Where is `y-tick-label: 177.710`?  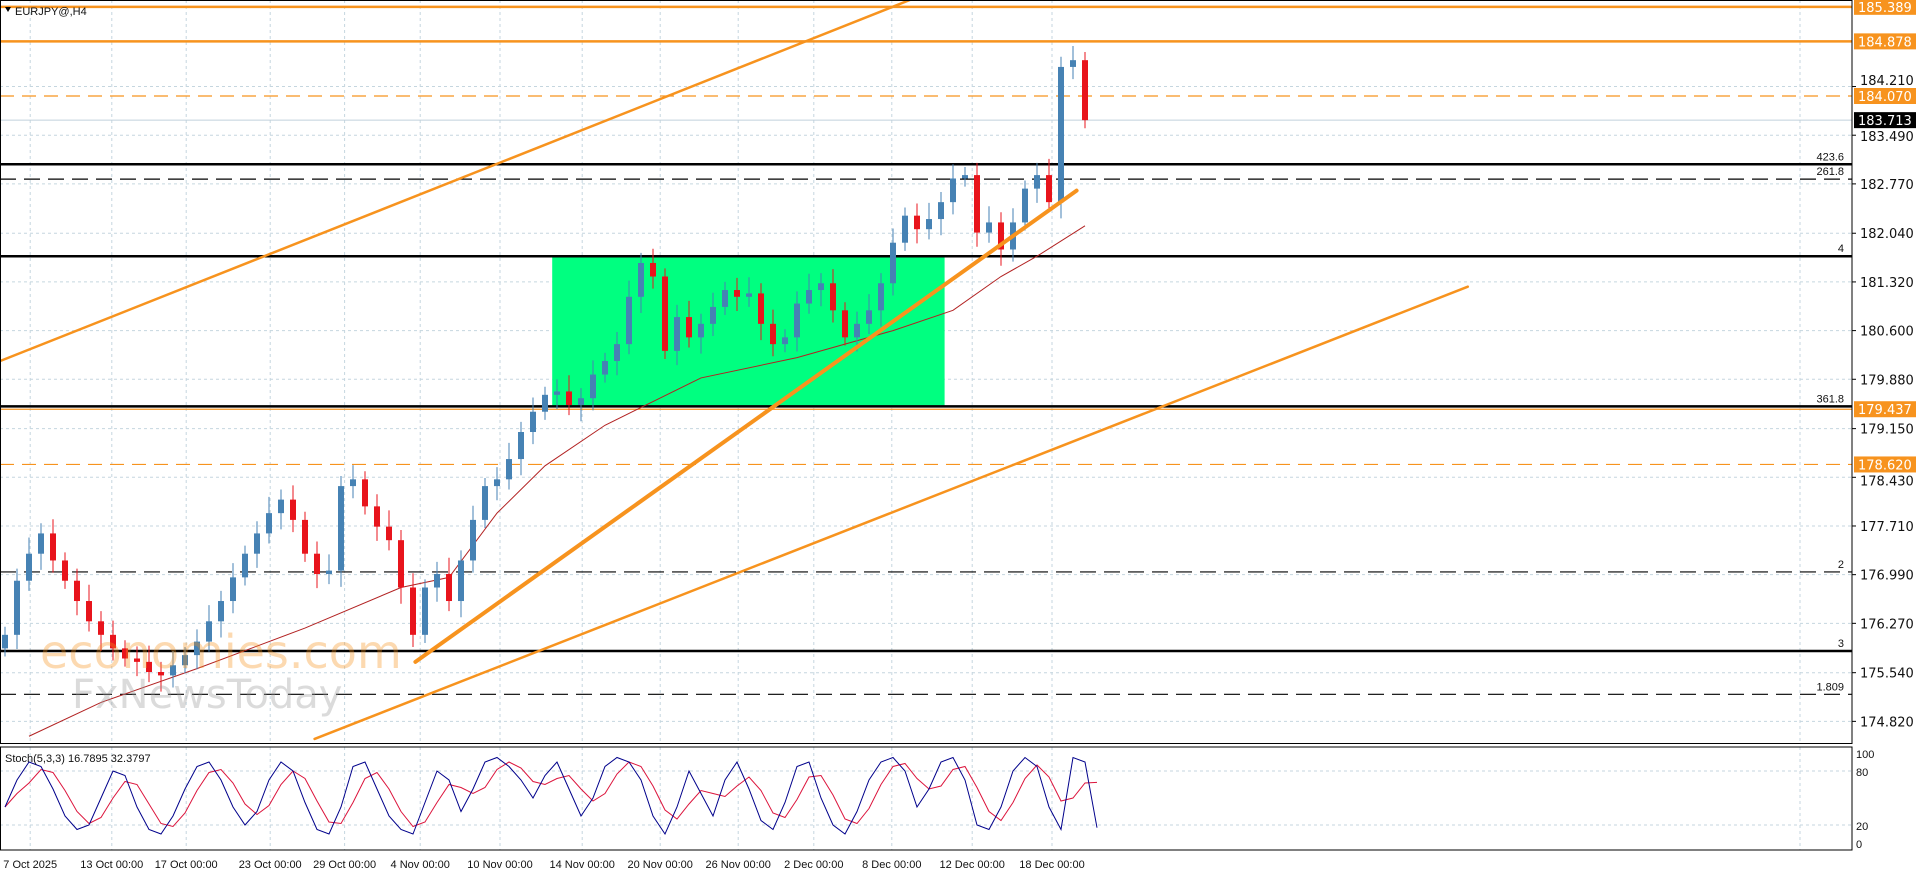
y-tick-label: 177.710 is located at coordinates (1887, 527).